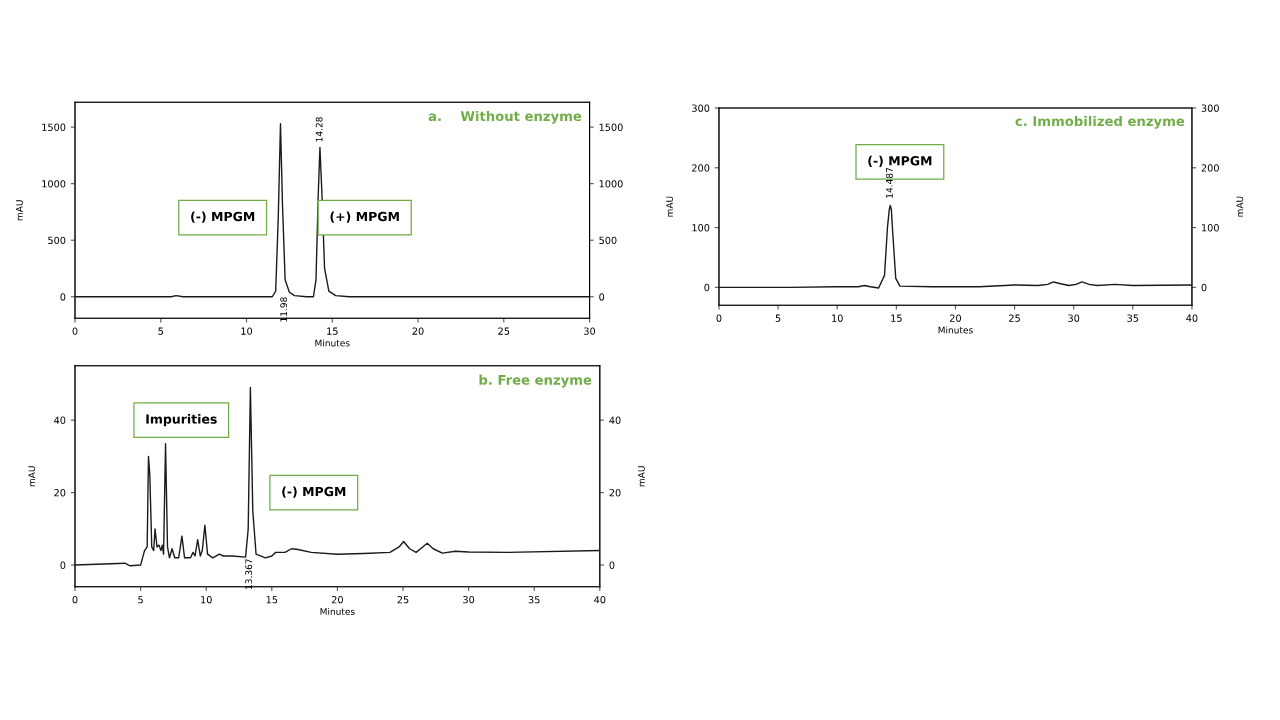  I want to click on y2-tick-label: 500, so click(608, 240).